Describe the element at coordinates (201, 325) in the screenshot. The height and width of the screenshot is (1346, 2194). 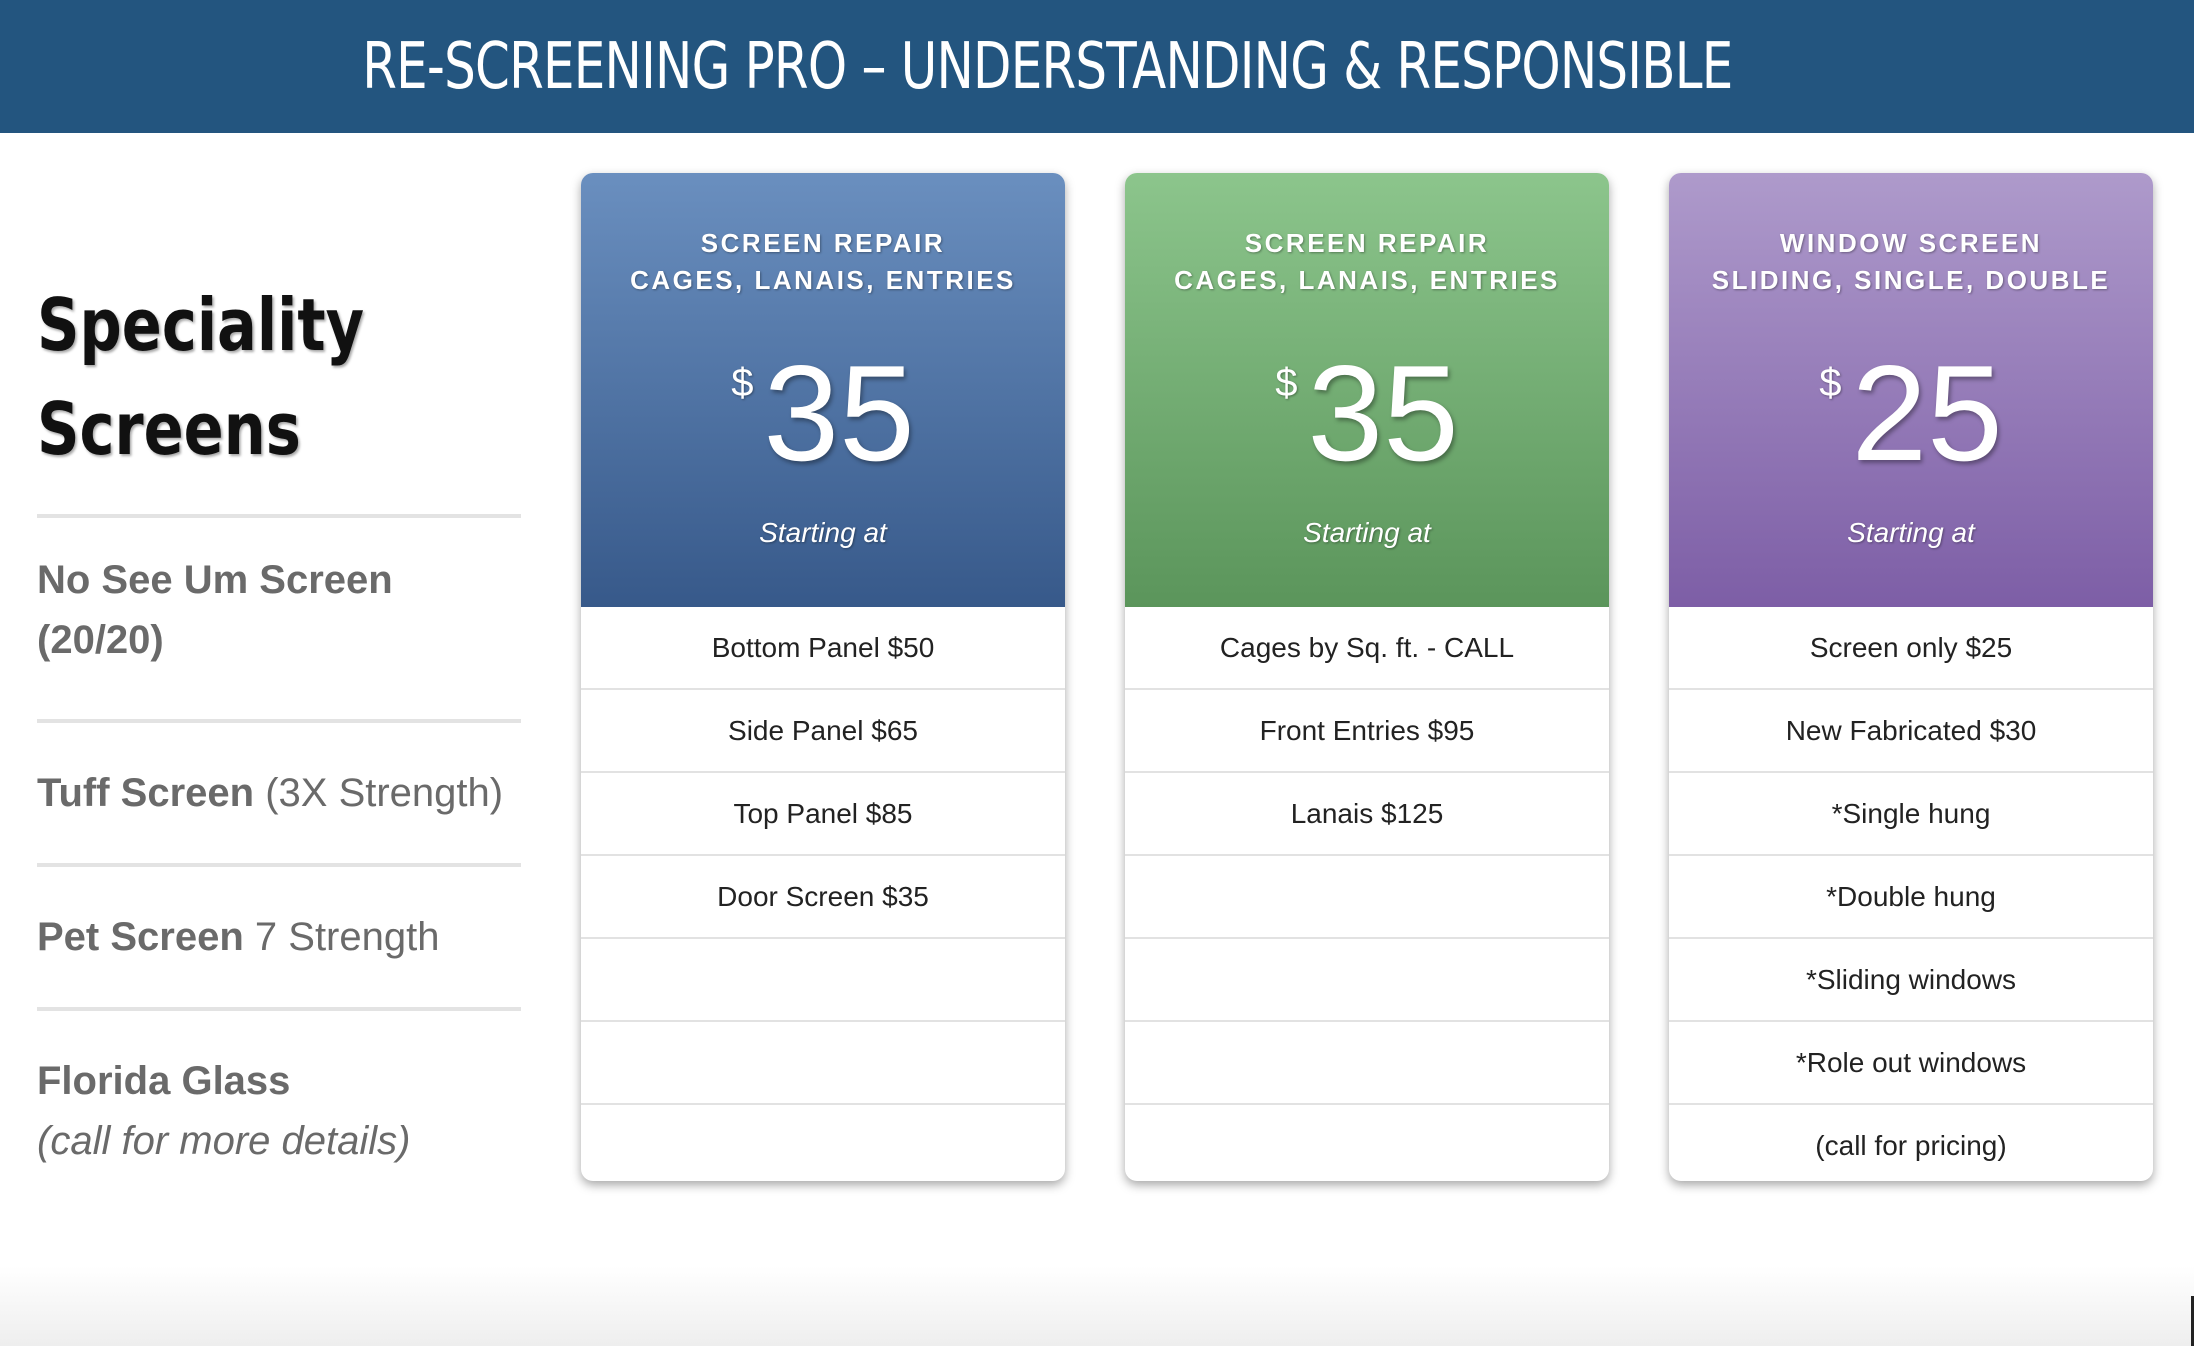
I see `speciality-title-line1: Speciality` at that location.